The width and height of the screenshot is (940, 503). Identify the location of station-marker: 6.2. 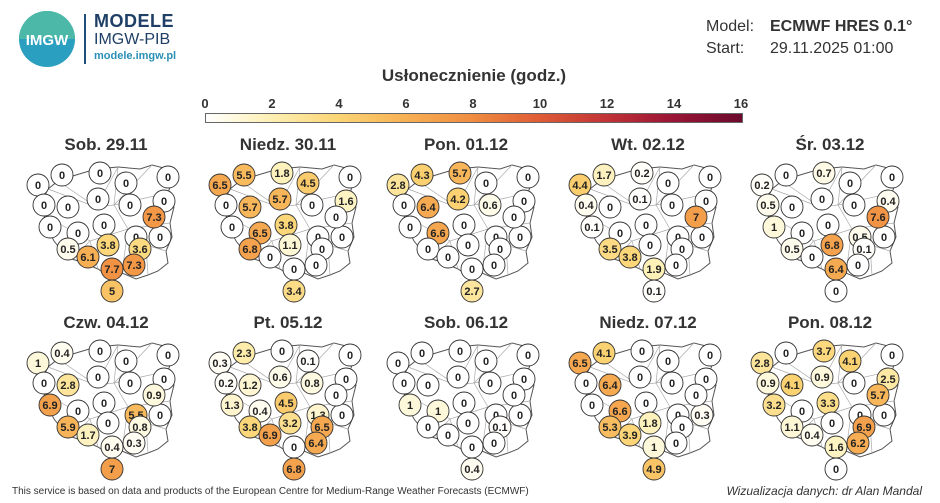
(858, 443).